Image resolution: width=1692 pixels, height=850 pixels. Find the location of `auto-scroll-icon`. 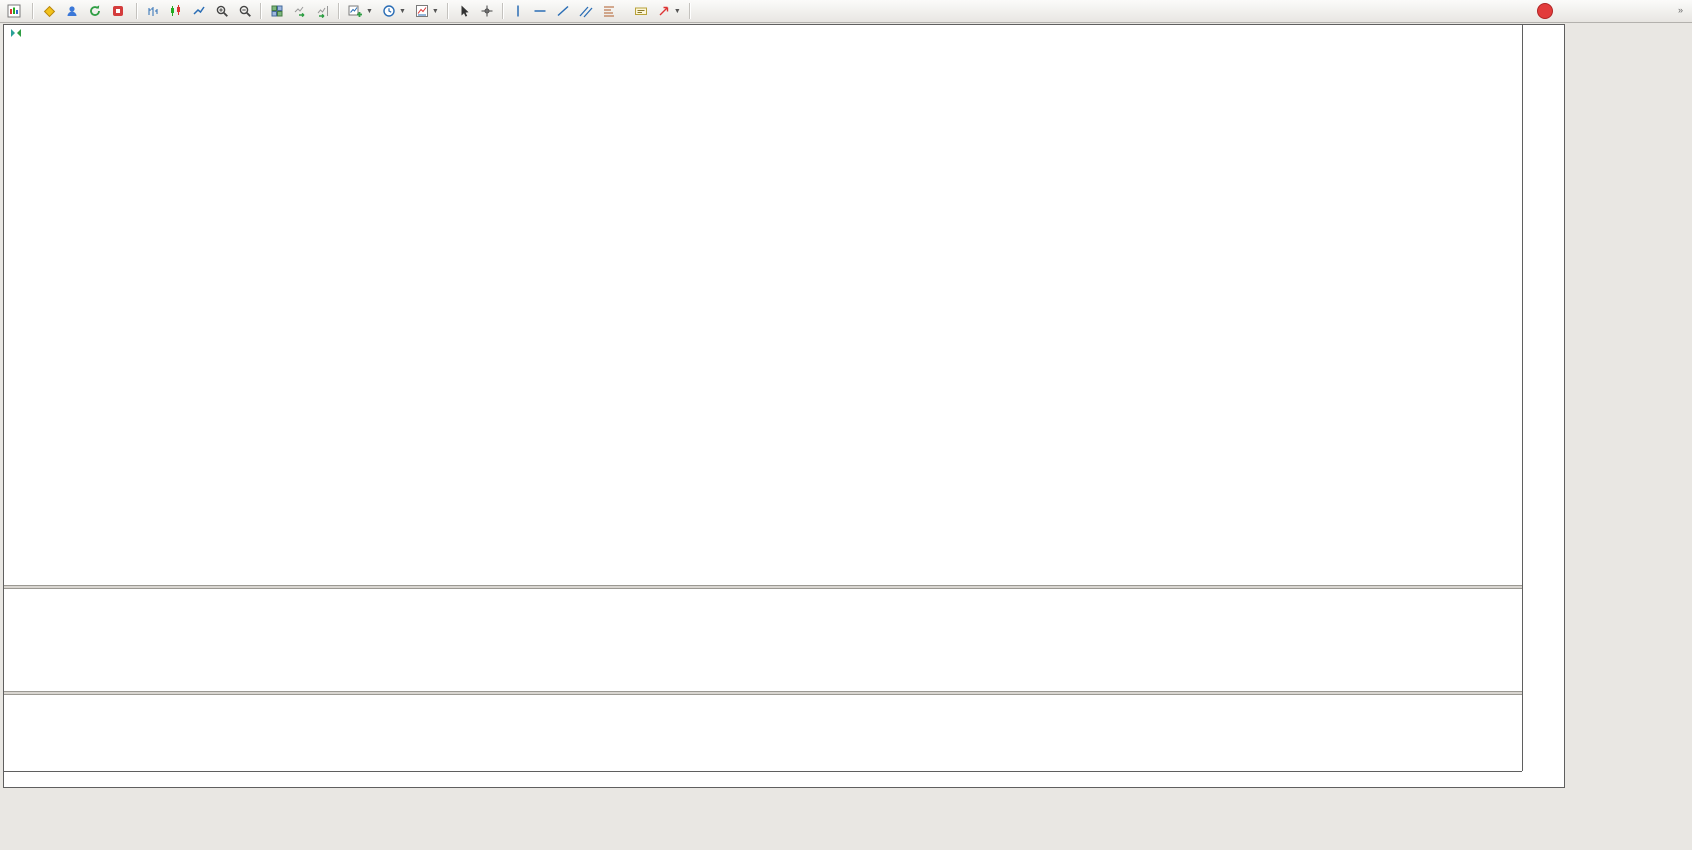

auto-scroll-icon is located at coordinates (300, 11).